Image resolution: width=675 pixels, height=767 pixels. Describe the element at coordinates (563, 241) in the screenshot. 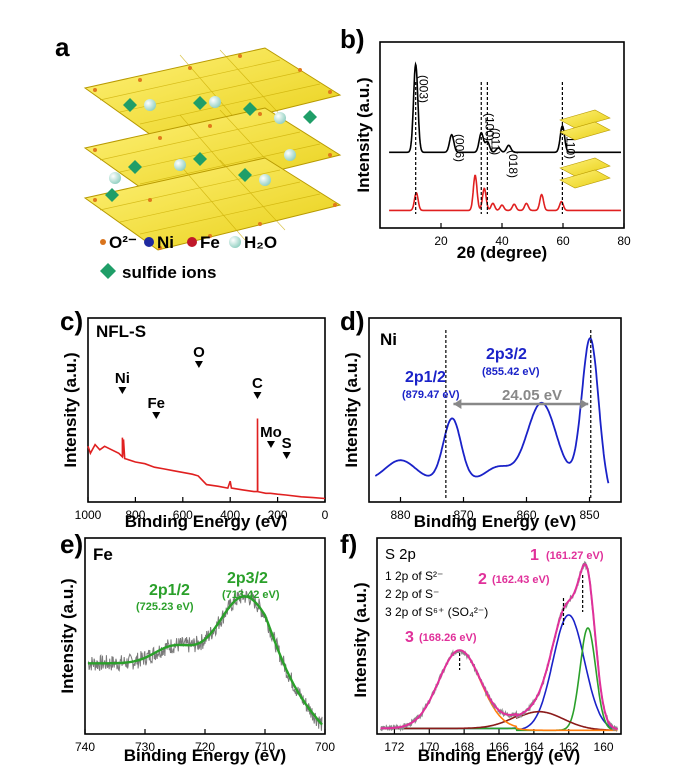

I see `x-tick-label: 60` at that location.